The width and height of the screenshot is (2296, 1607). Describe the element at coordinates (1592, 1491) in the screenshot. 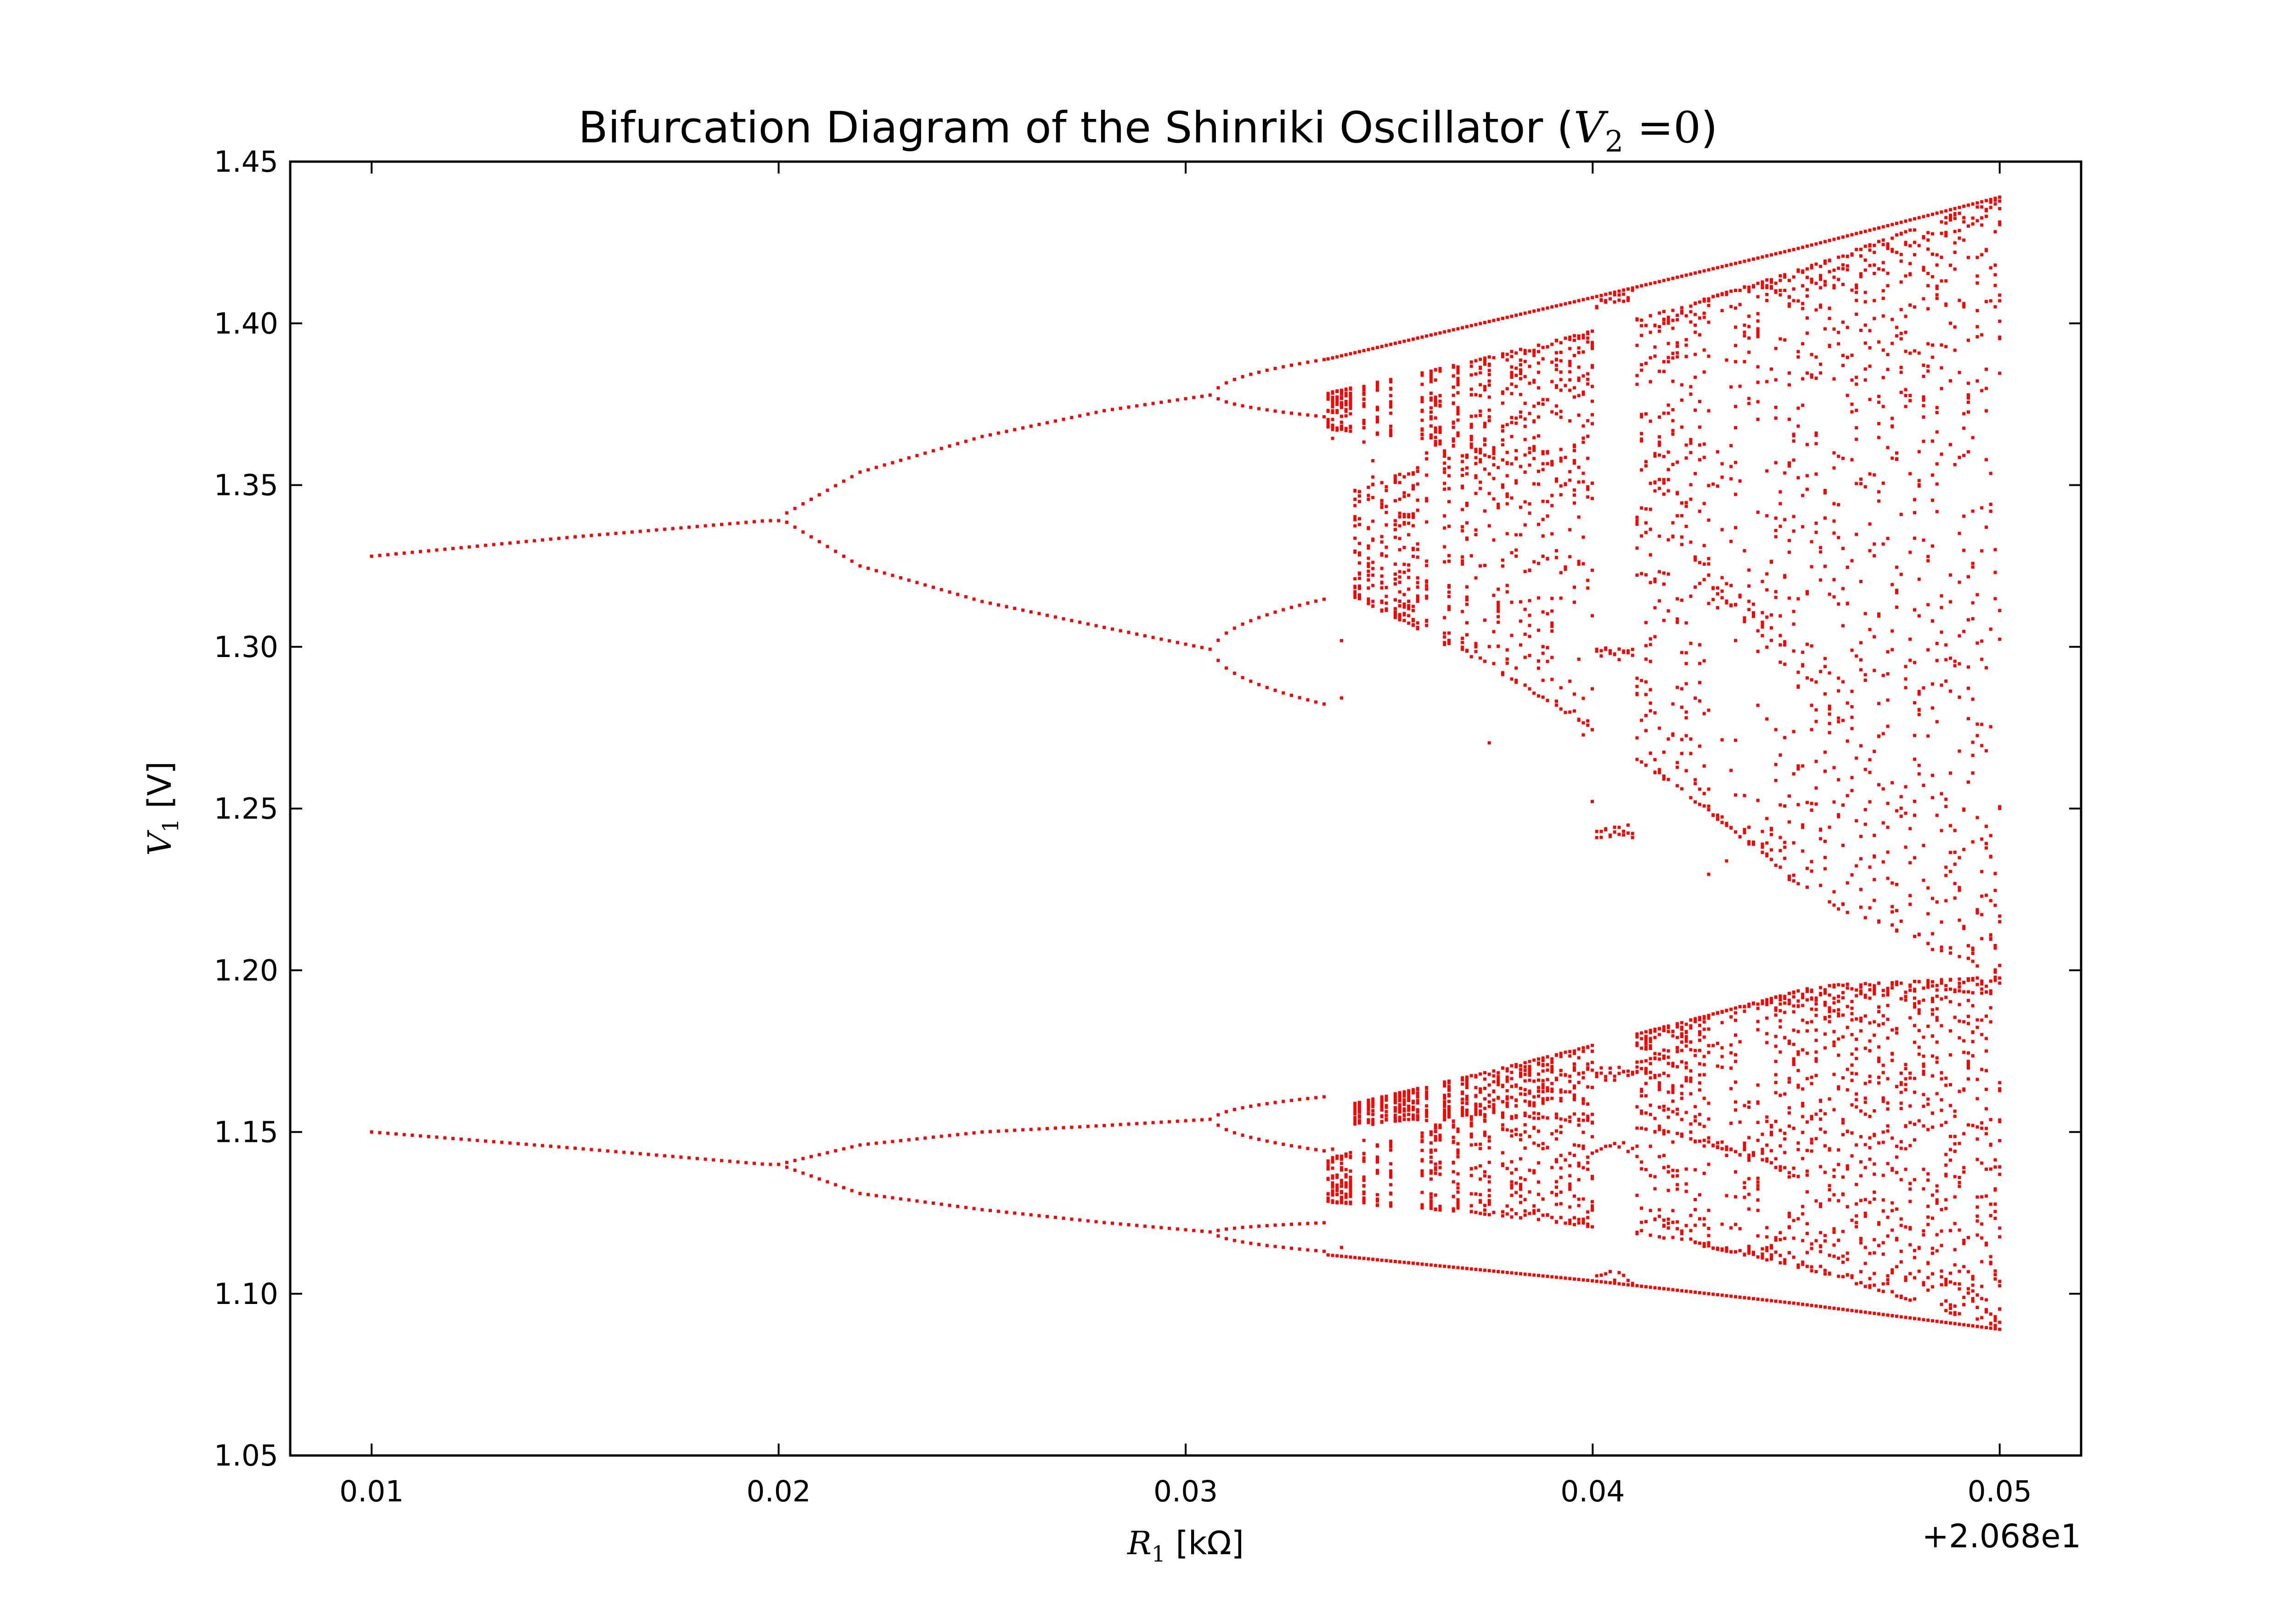

I see `x-tick-label: 0.04` at that location.